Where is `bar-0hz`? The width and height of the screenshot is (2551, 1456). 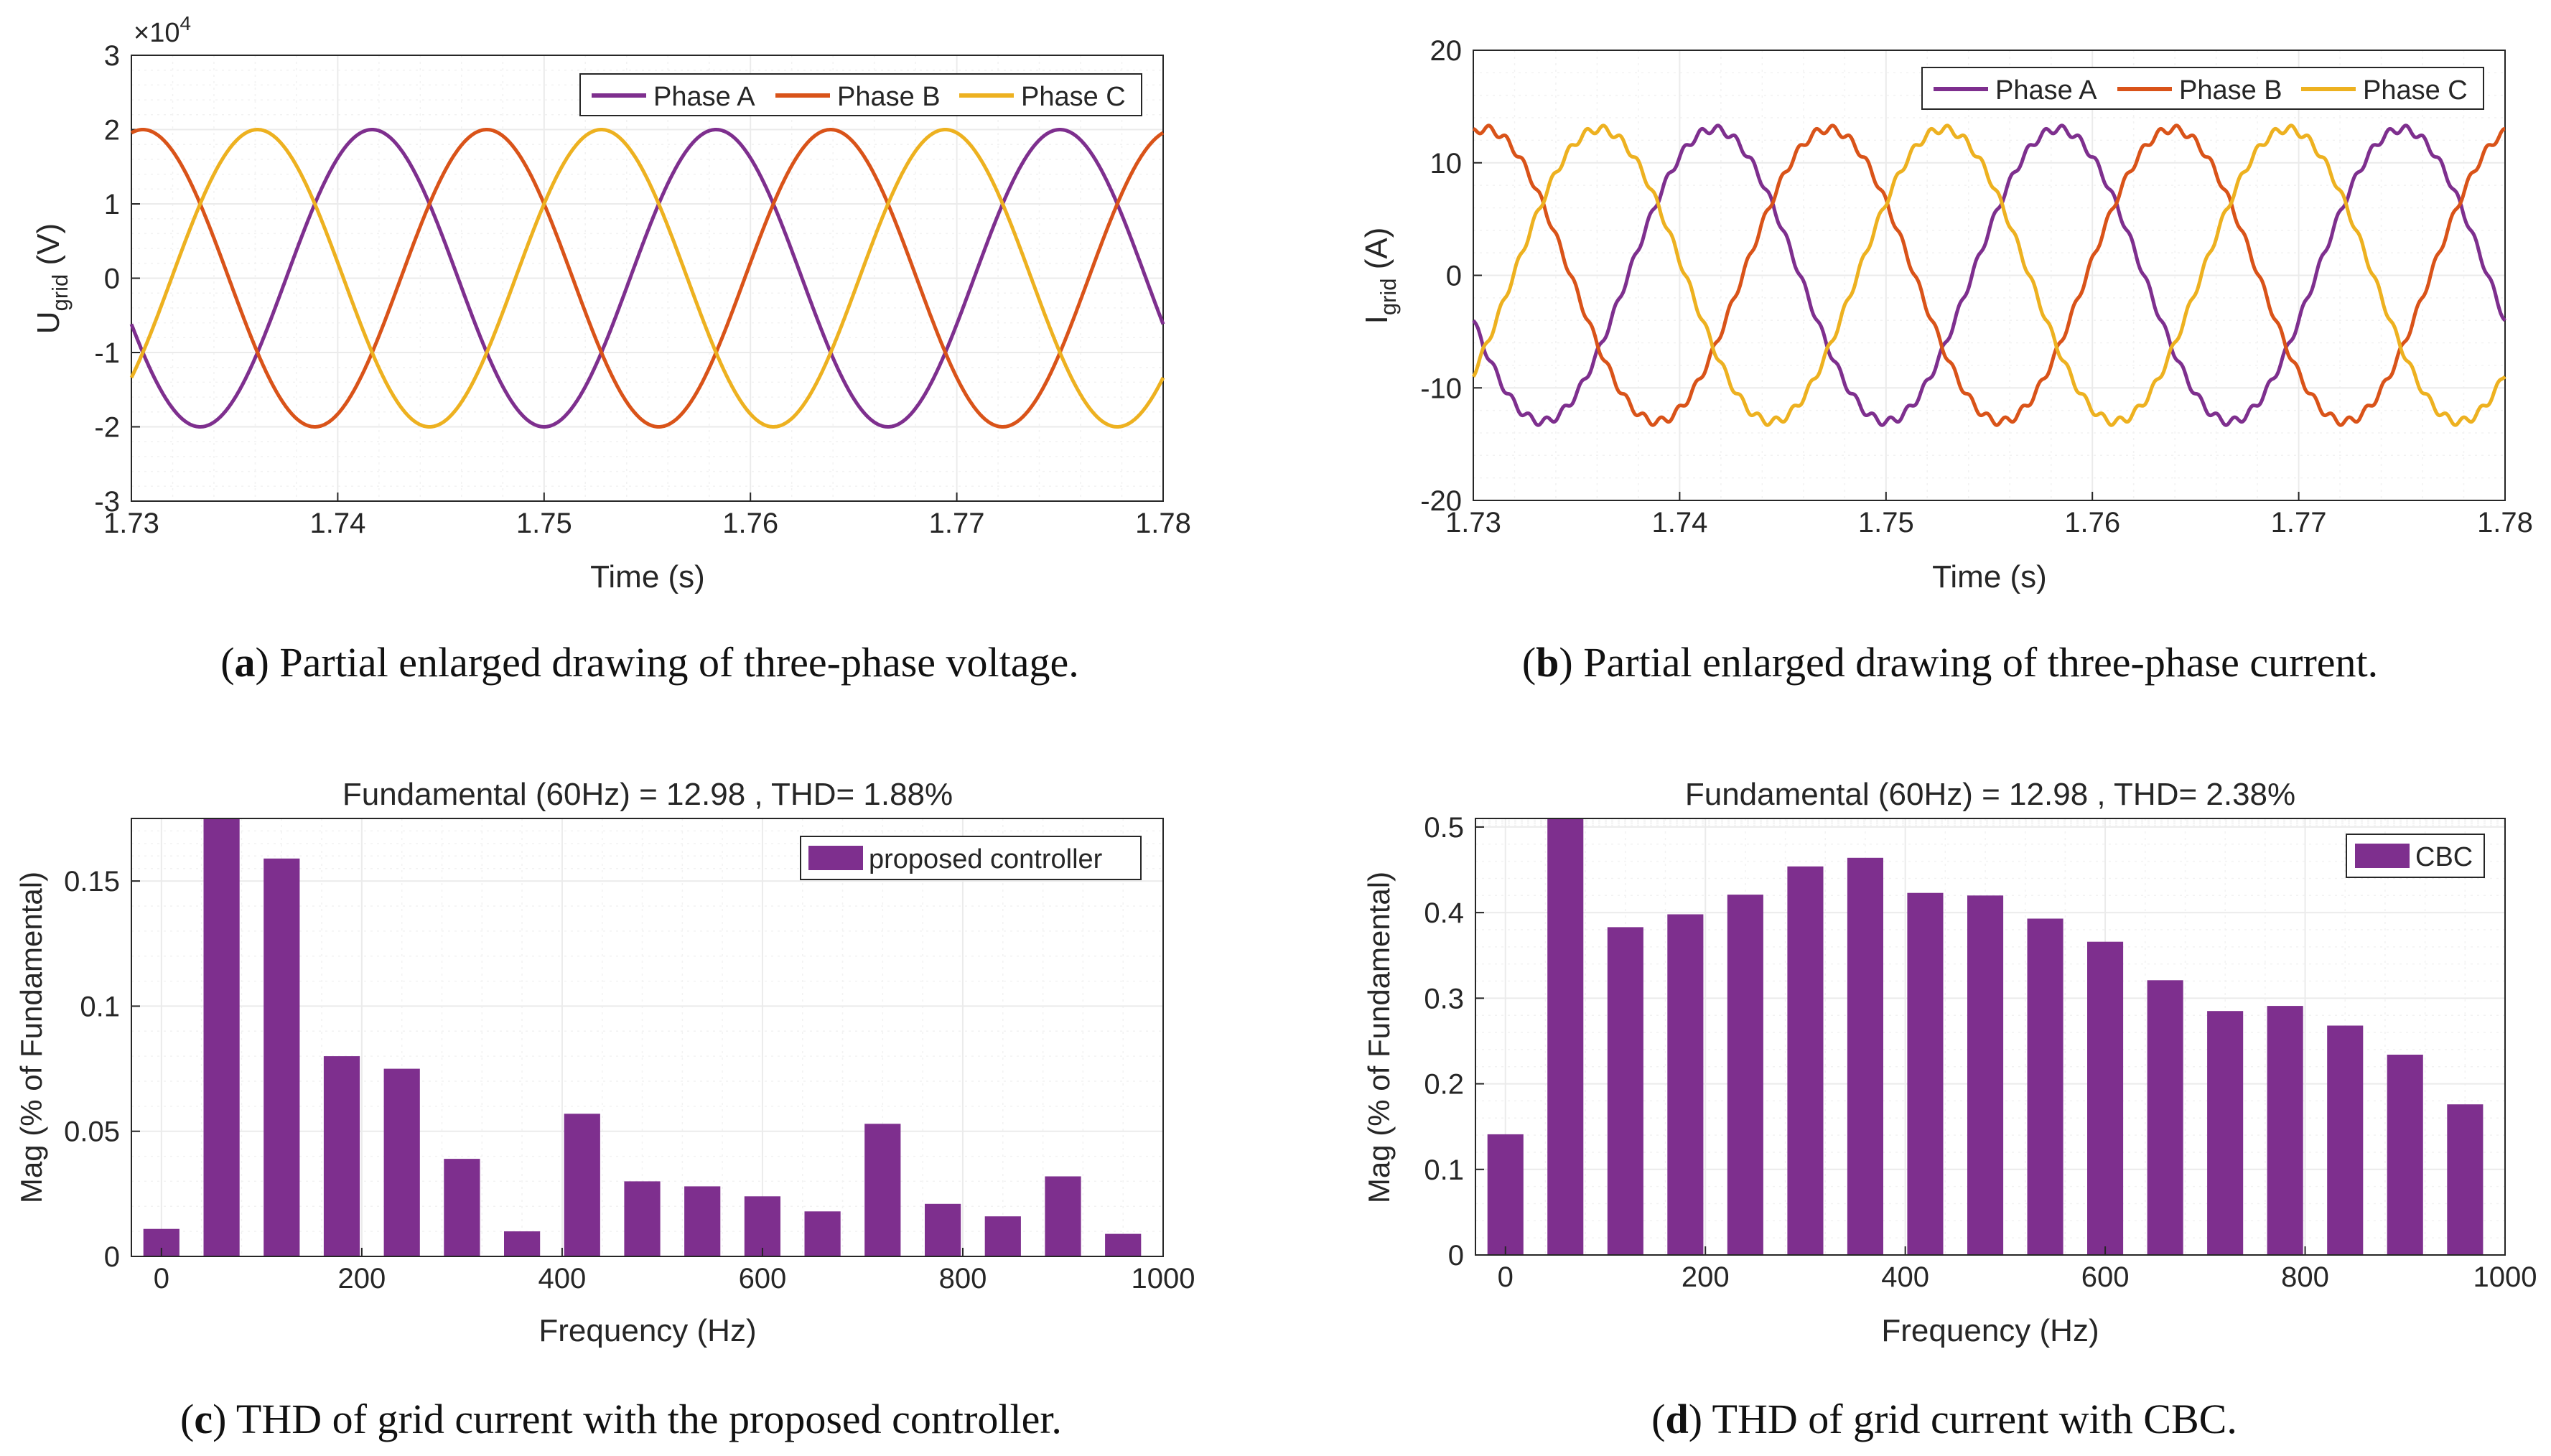
bar-0hz is located at coordinates (1505, 1194).